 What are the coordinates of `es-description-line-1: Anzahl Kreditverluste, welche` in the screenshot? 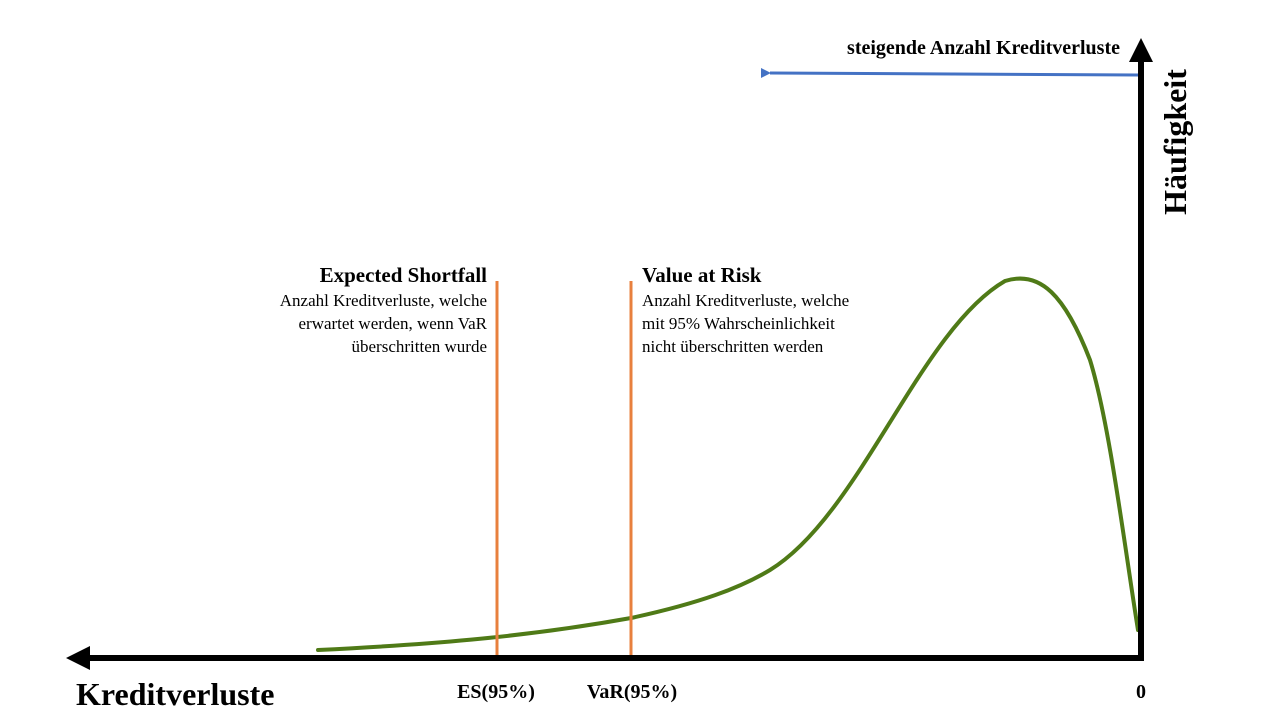 It's located at (383, 300).